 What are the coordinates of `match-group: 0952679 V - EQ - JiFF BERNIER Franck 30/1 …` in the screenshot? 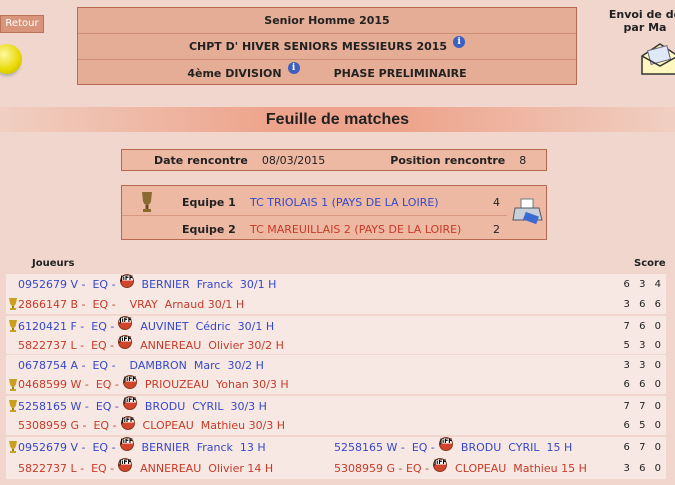 It's located at (336, 294).